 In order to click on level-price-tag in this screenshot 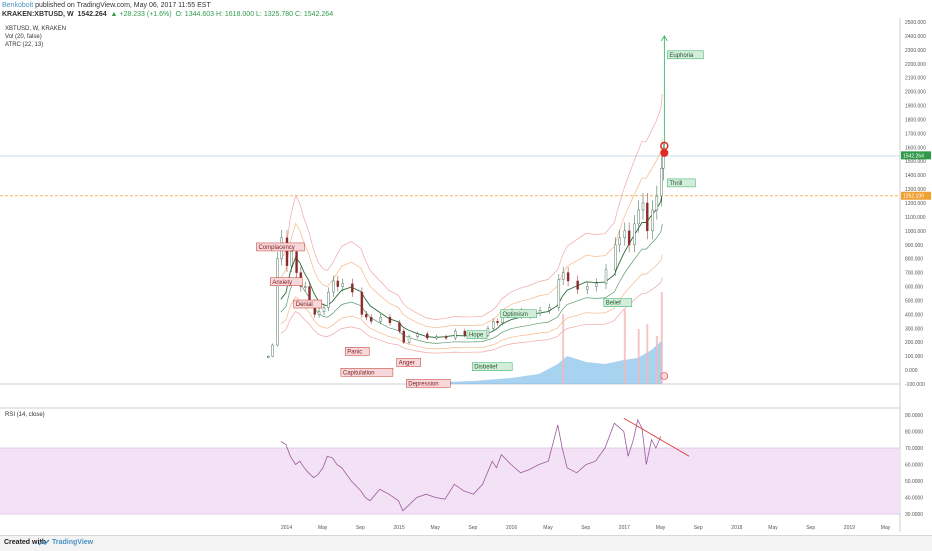, I will do `click(916, 195)`.